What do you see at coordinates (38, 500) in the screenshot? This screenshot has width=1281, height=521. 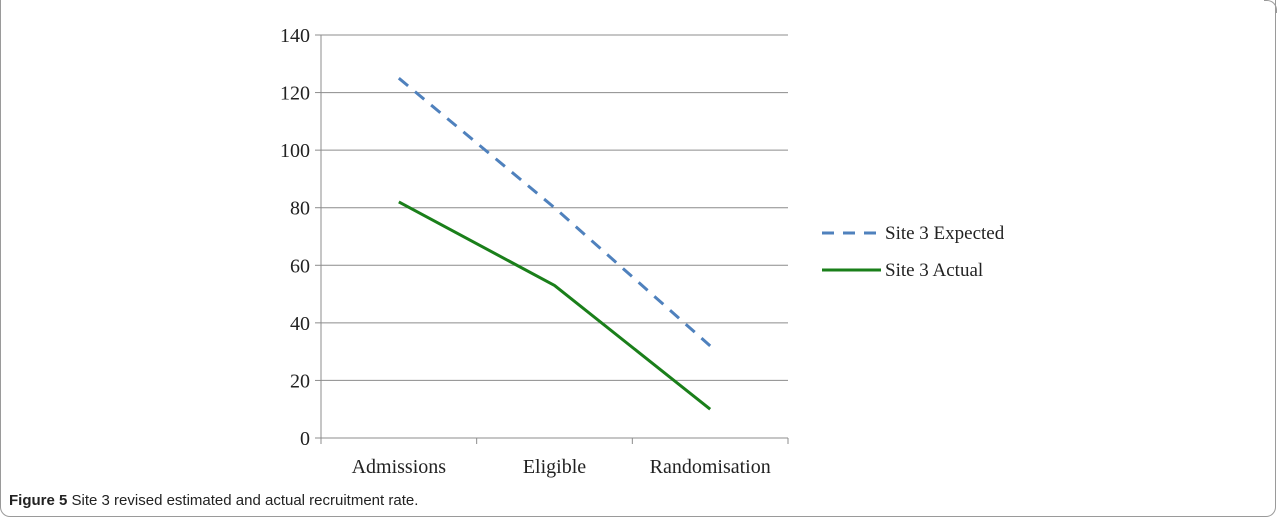 I see `caption-label: Figure 5` at bounding box center [38, 500].